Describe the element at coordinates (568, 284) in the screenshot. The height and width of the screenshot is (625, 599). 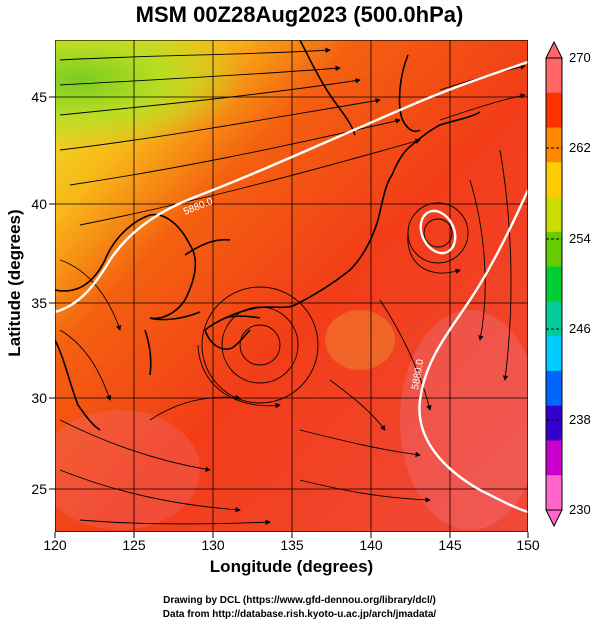
I see `colorbar: 270 262 254 246 238 230` at that location.